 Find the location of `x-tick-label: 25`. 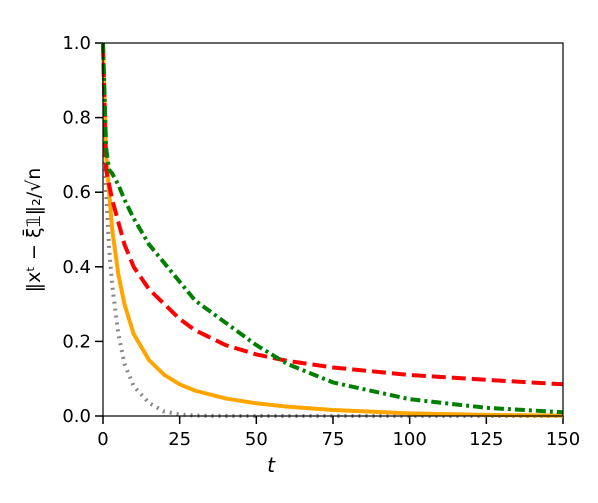

x-tick-label: 25 is located at coordinates (179, 439).